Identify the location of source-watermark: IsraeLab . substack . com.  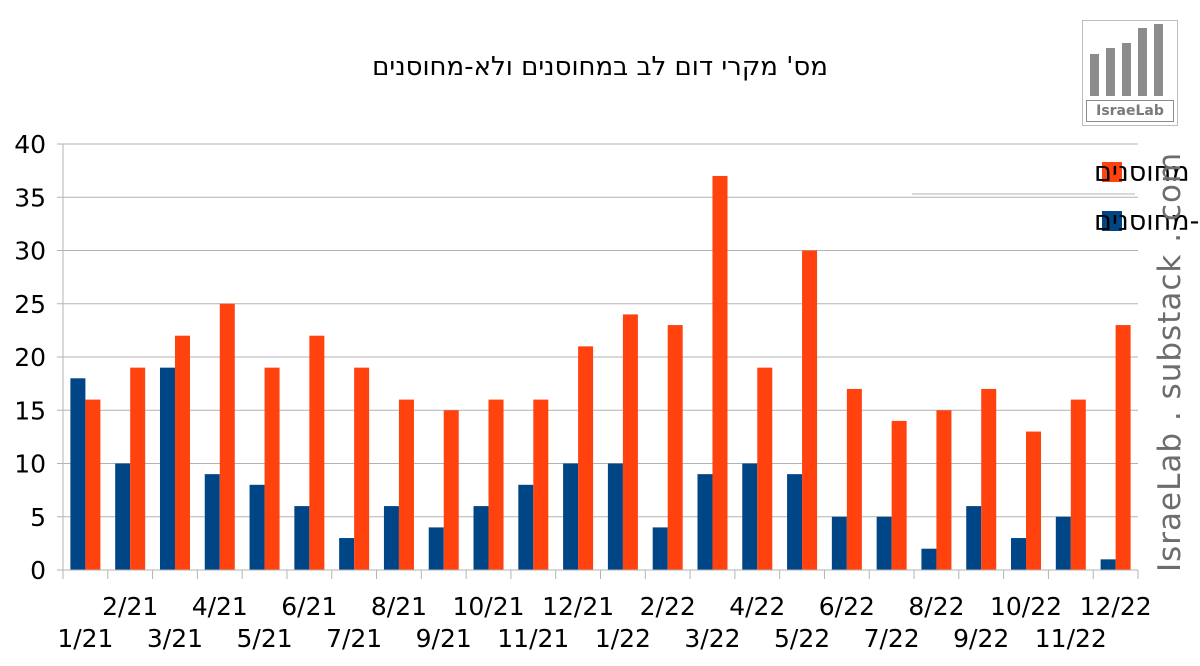
(1170, 361).